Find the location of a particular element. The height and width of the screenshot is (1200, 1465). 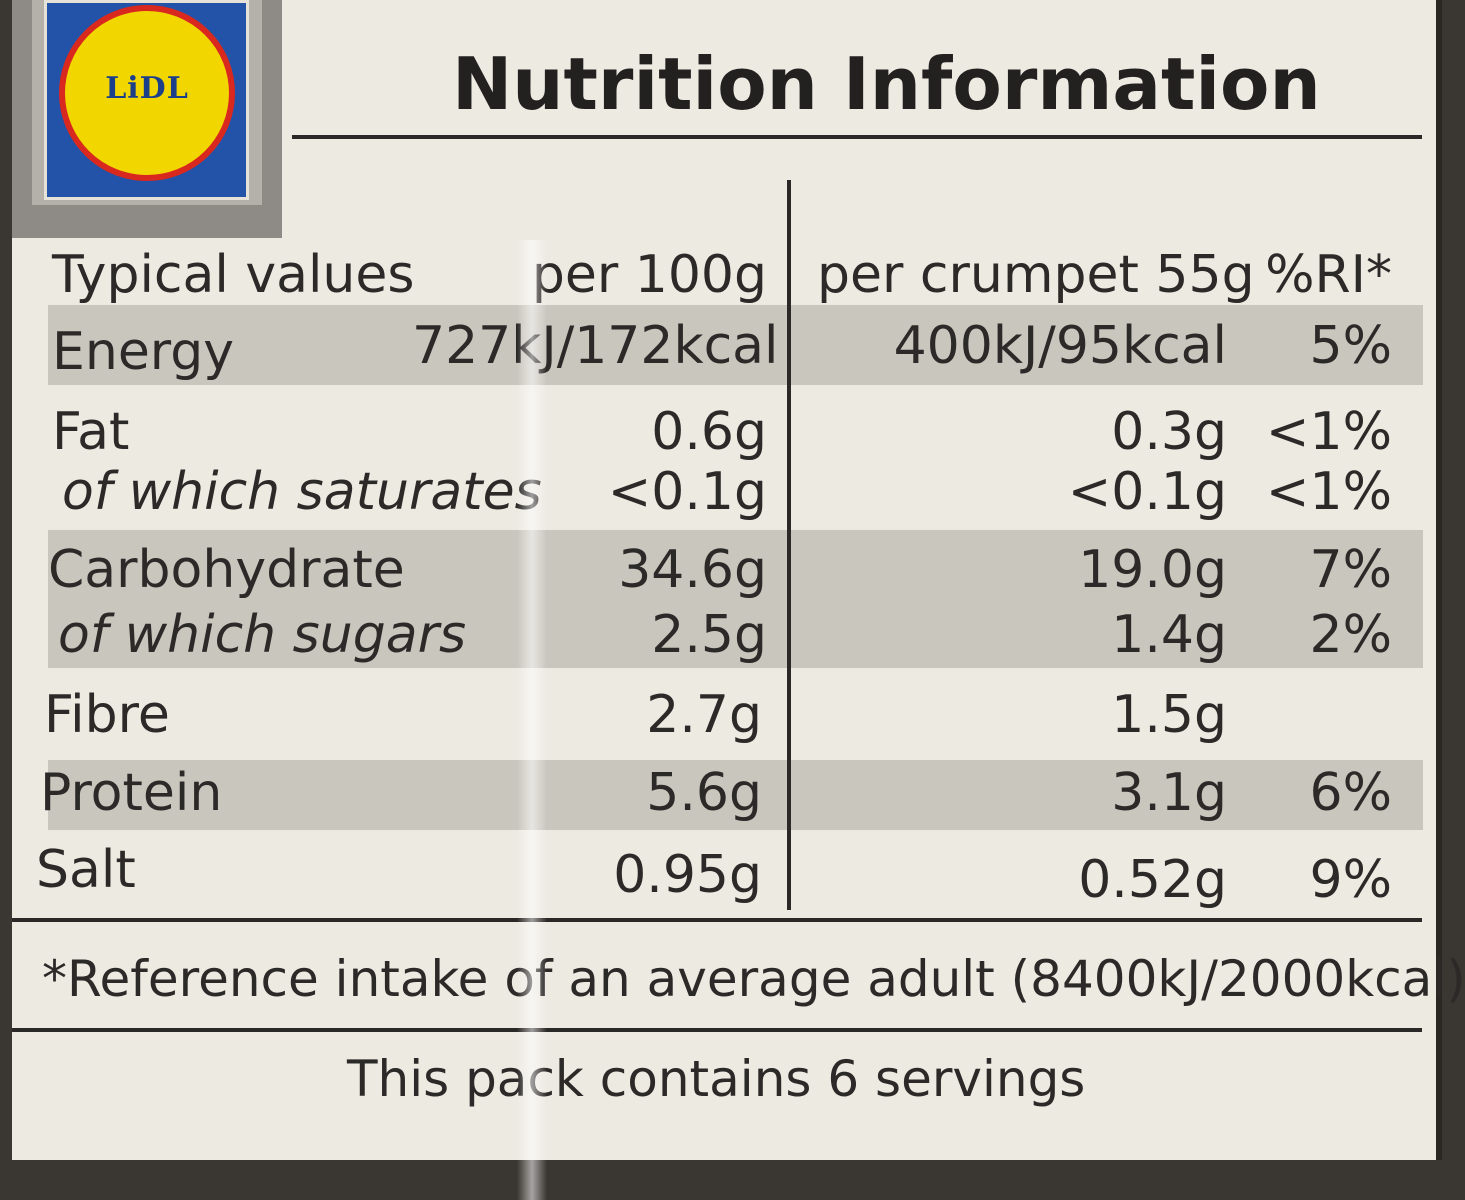

header-typical: Typical values is located at coordinates (233, 275).